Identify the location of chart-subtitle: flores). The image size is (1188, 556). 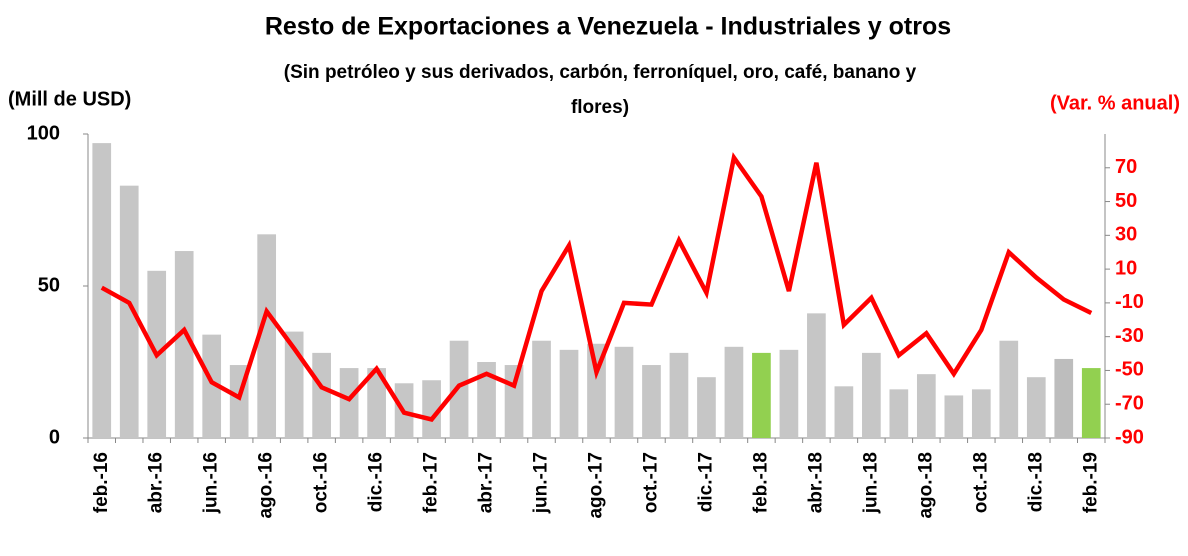
(600, 107).